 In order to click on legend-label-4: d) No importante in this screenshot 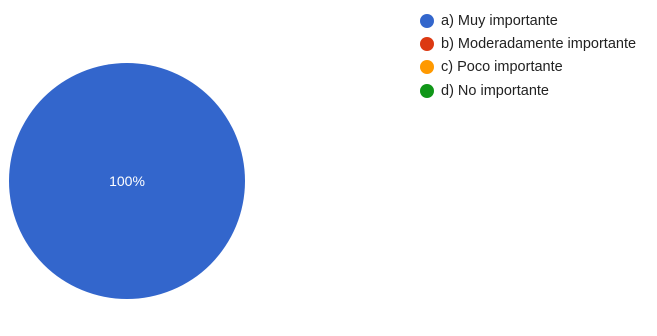, I will do `click(495, 90)`.